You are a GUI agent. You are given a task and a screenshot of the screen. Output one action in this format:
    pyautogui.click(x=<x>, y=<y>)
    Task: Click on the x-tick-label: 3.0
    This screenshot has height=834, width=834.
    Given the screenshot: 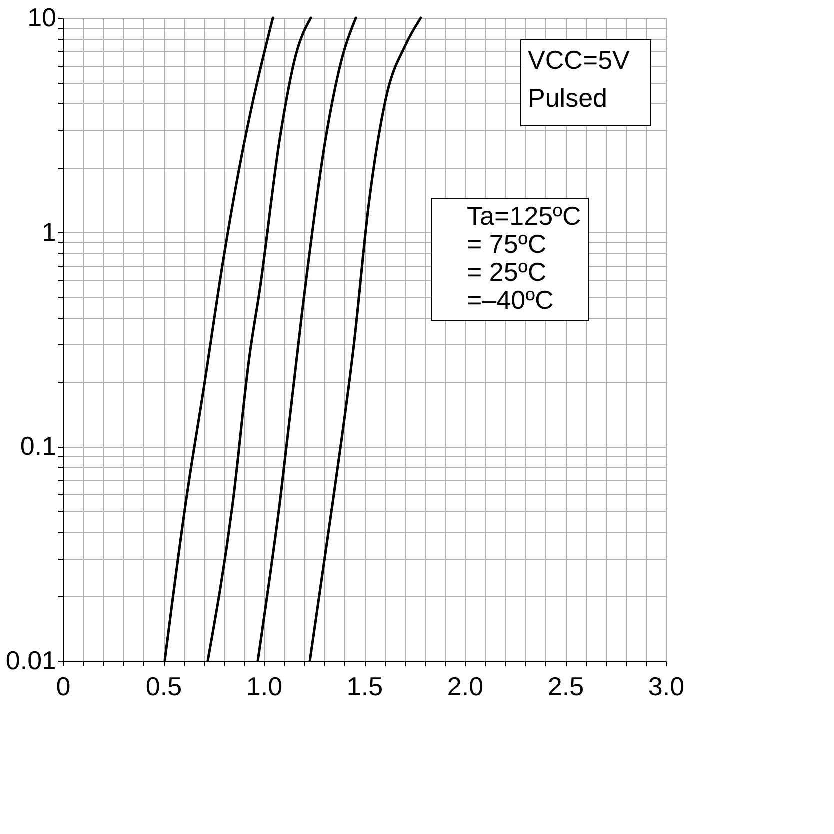 What is the action you would take?
    pyautogui.click(x=666, y=687)
    